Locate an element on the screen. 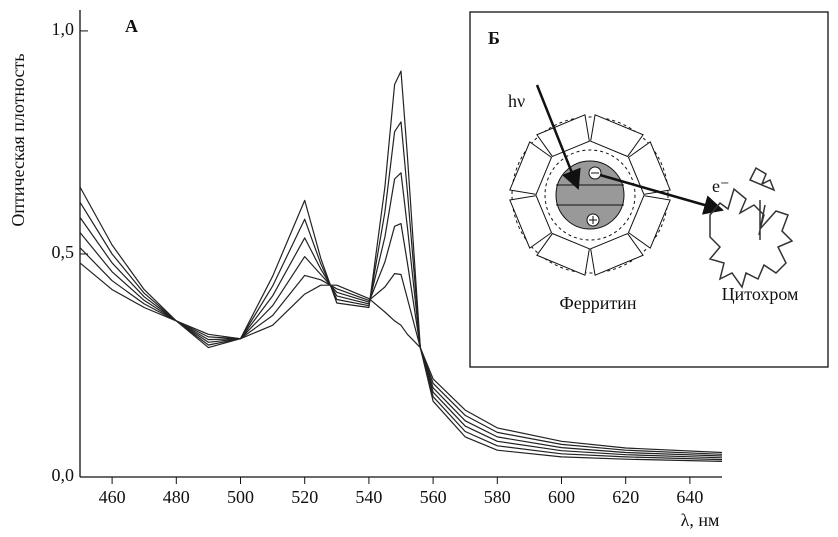 Image resolution: width=838 pixels, height=537 pixels. x-tick-label: 560 is located at coordinates (433, 497).